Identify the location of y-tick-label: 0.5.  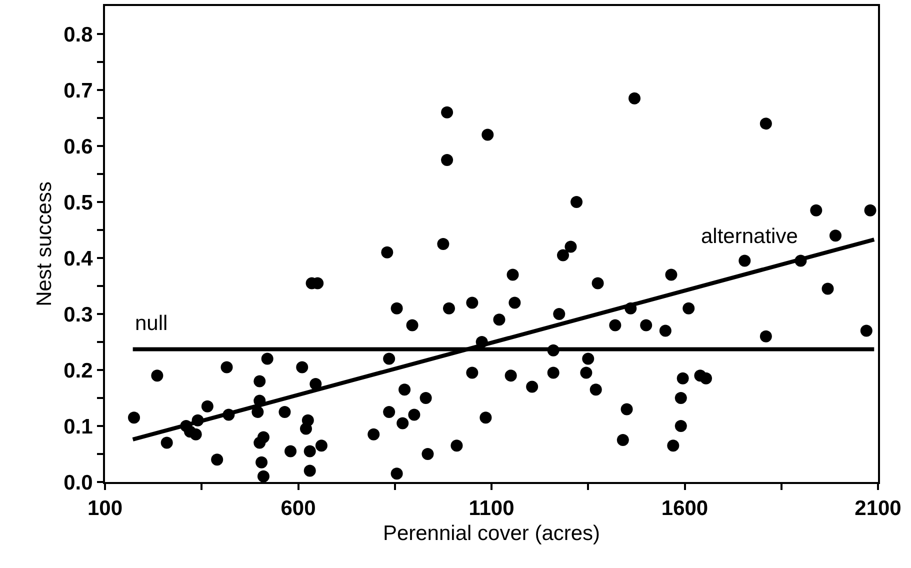
(79, 202).